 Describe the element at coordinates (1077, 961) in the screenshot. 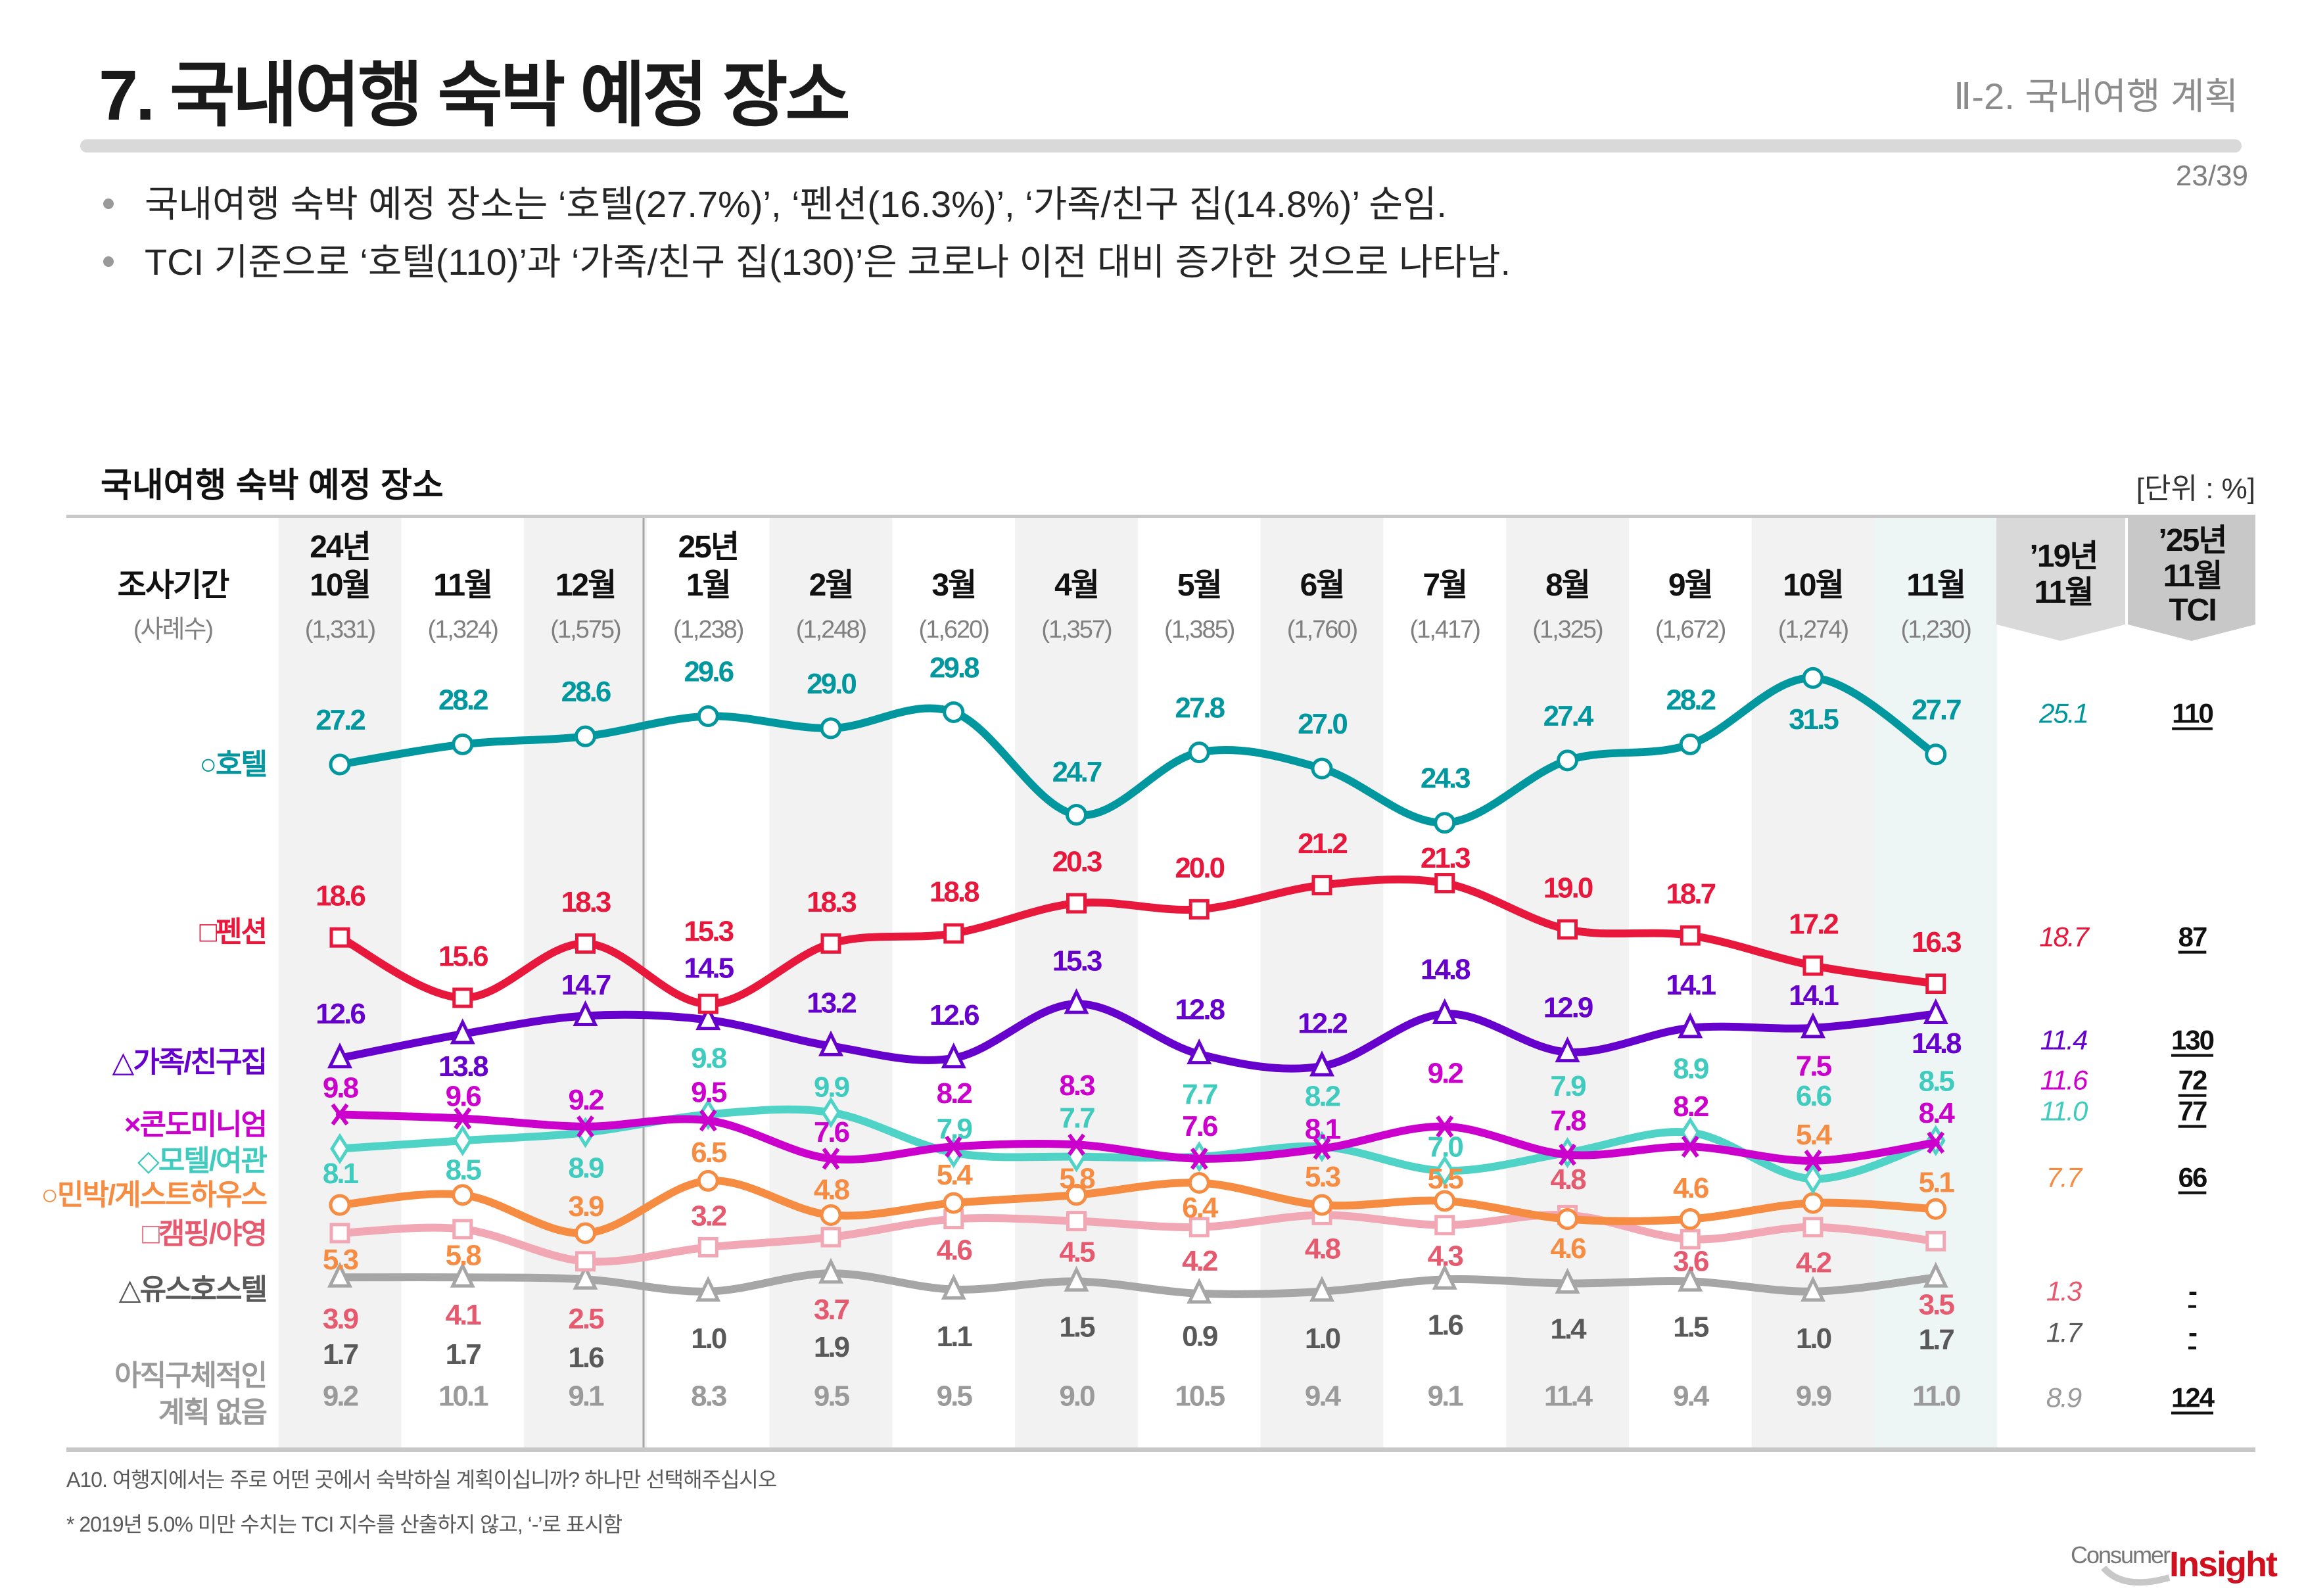

I see `data-label: 15.3` at that location.